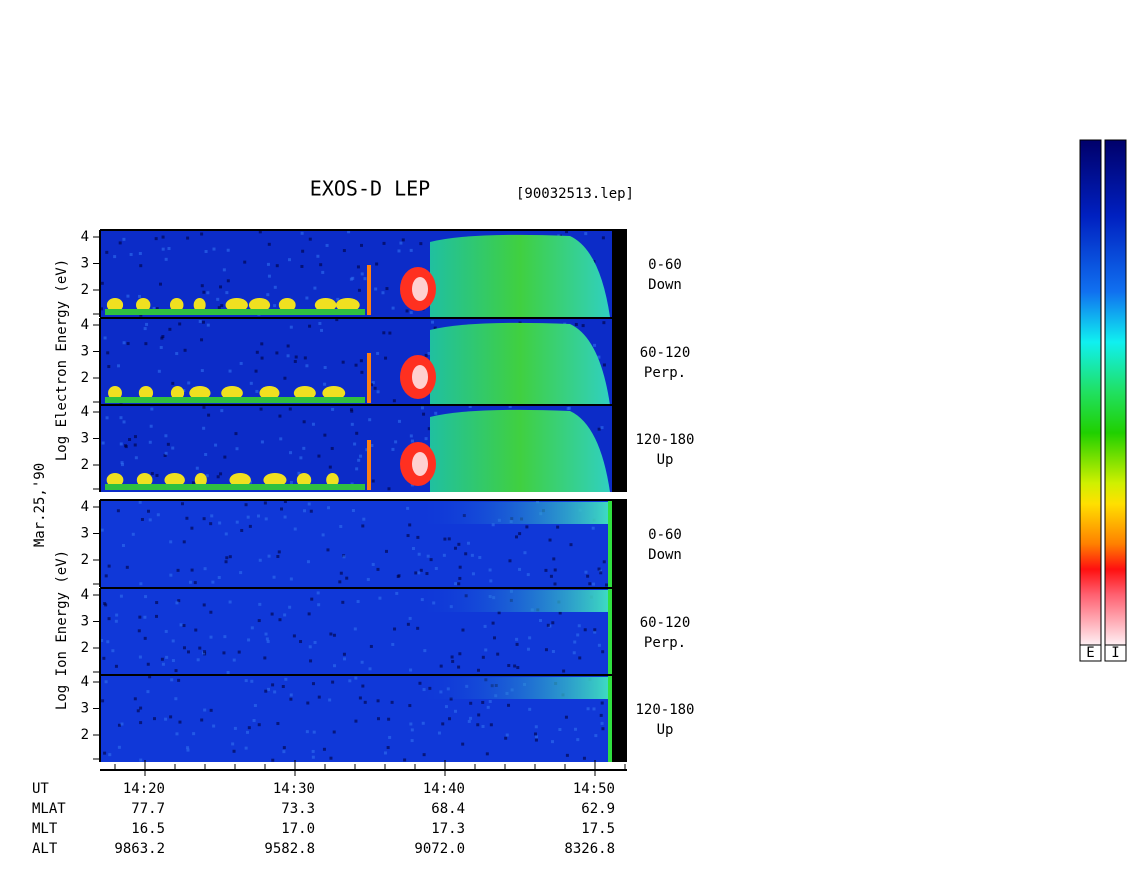 This screenshot has width=1130, height=875. I want to click on edge, so click(610, 718).